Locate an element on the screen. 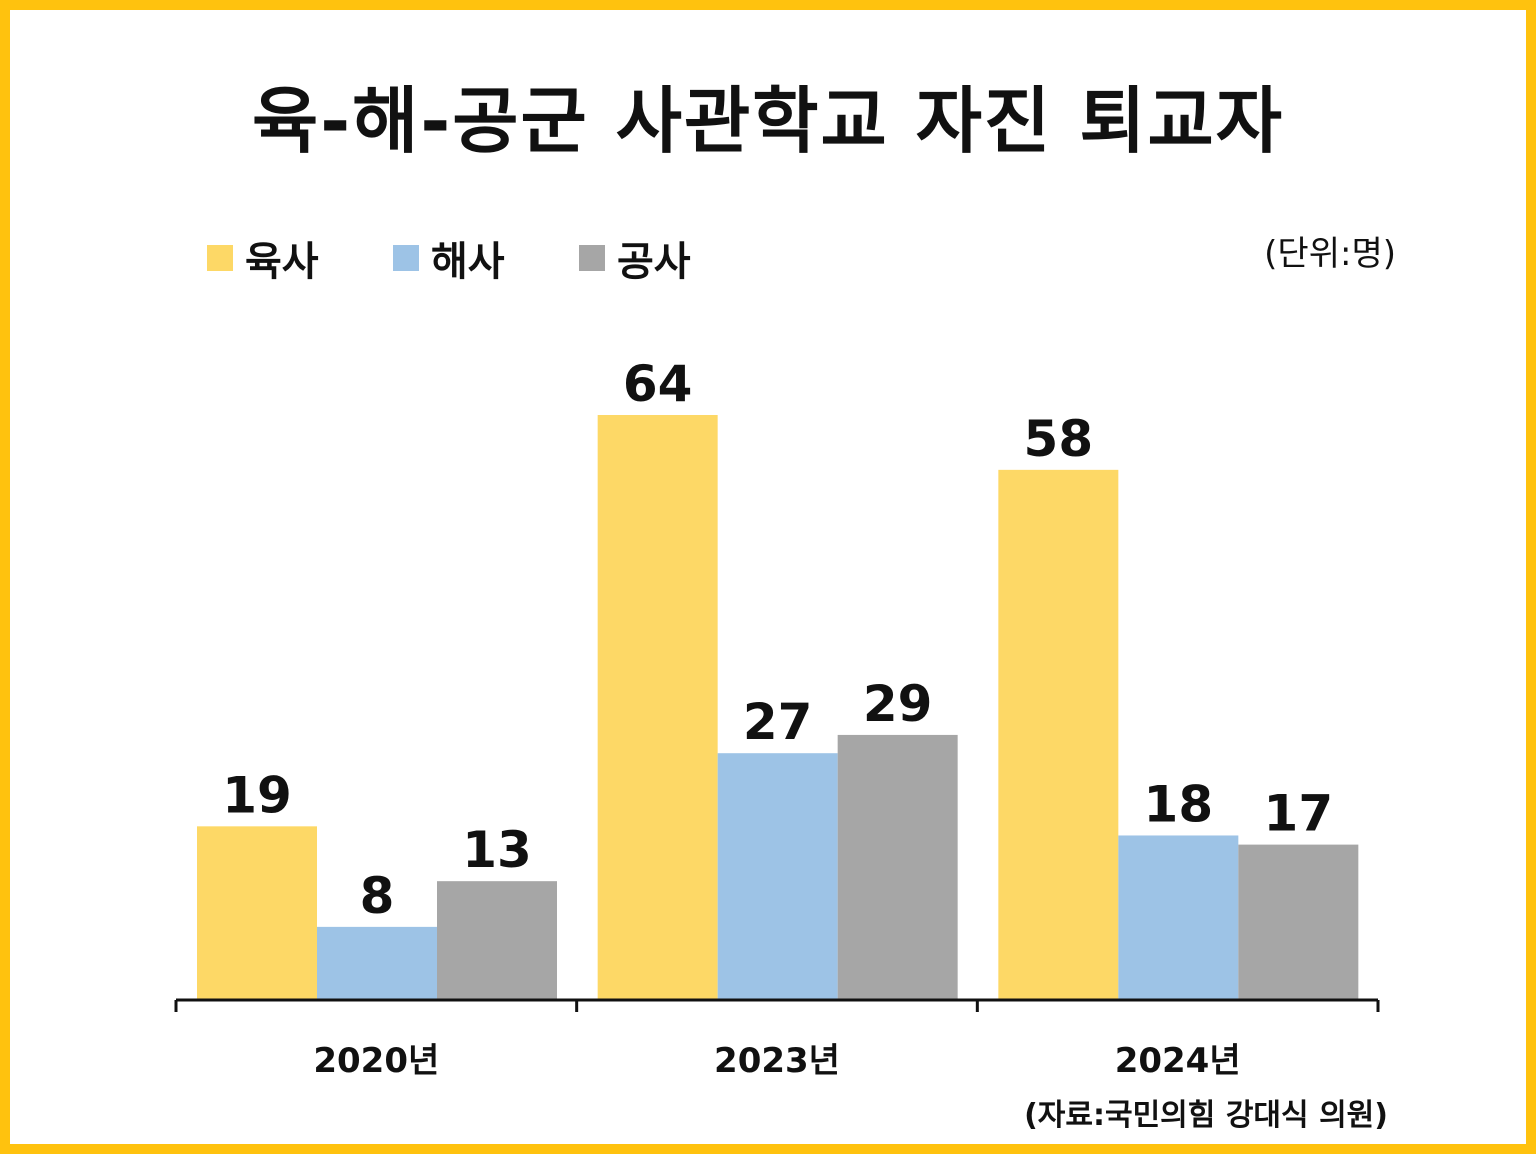 The height and width of the screenshot is (1154, 1536). x-tick-label: 2024년 is located at coordinates (1178, 1061).